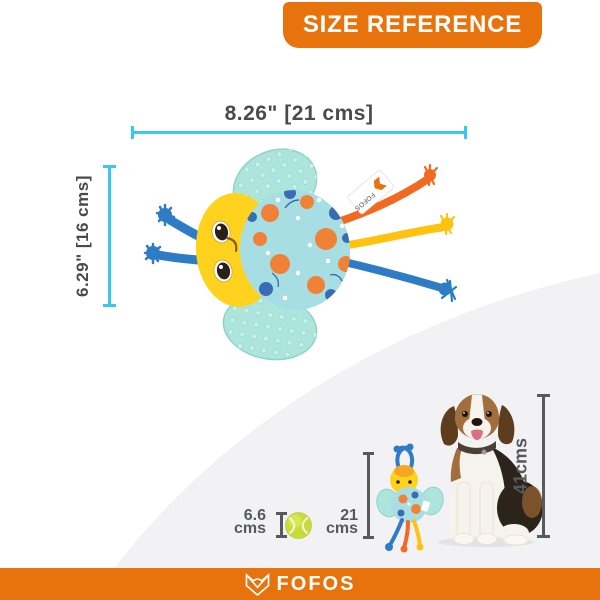  I want to click on fox-logo-icon, so click(257, 584).